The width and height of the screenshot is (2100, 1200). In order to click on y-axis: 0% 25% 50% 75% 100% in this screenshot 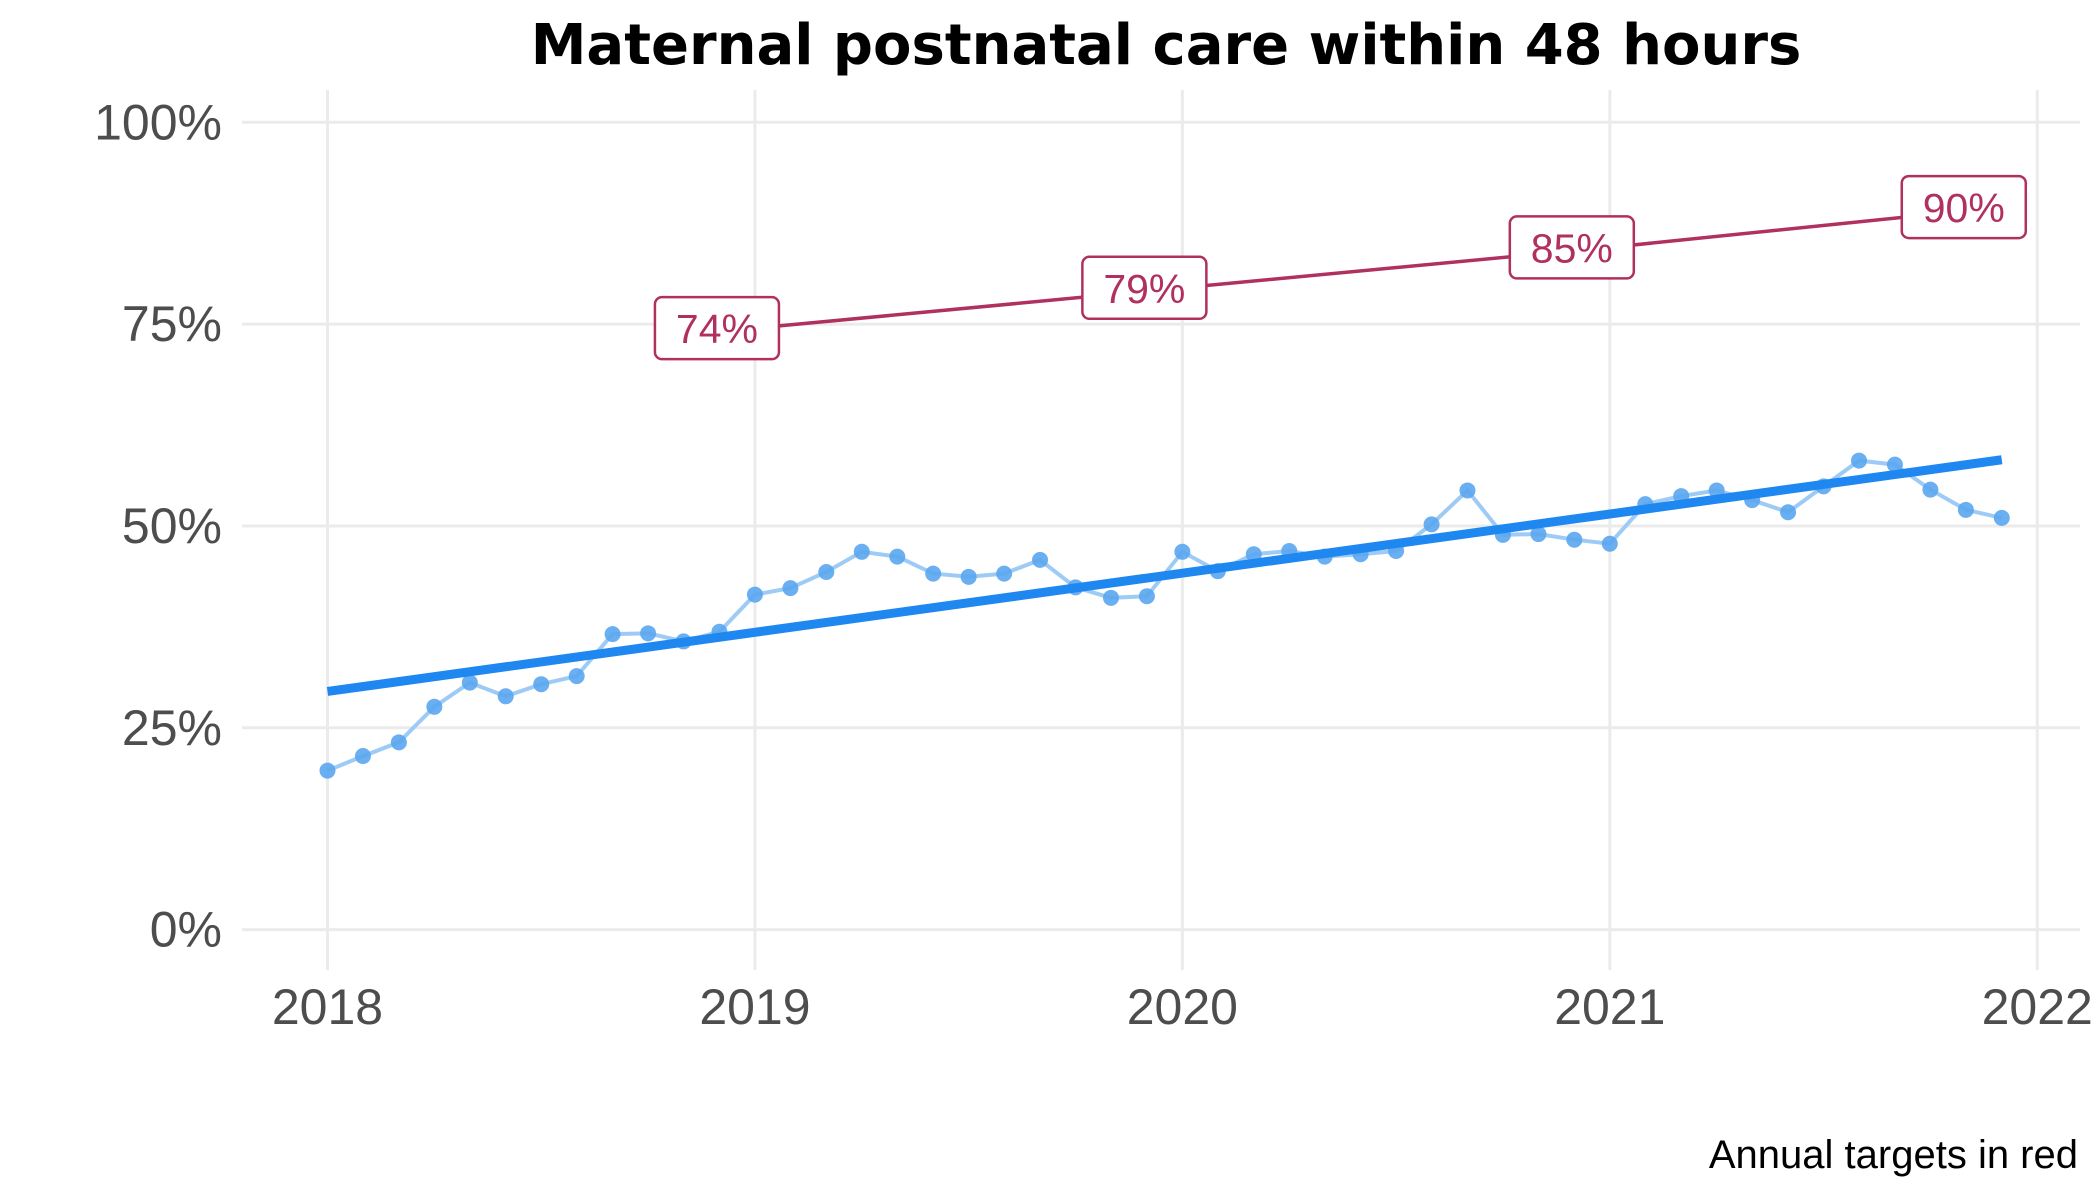, I will do `click(158, 525)`.